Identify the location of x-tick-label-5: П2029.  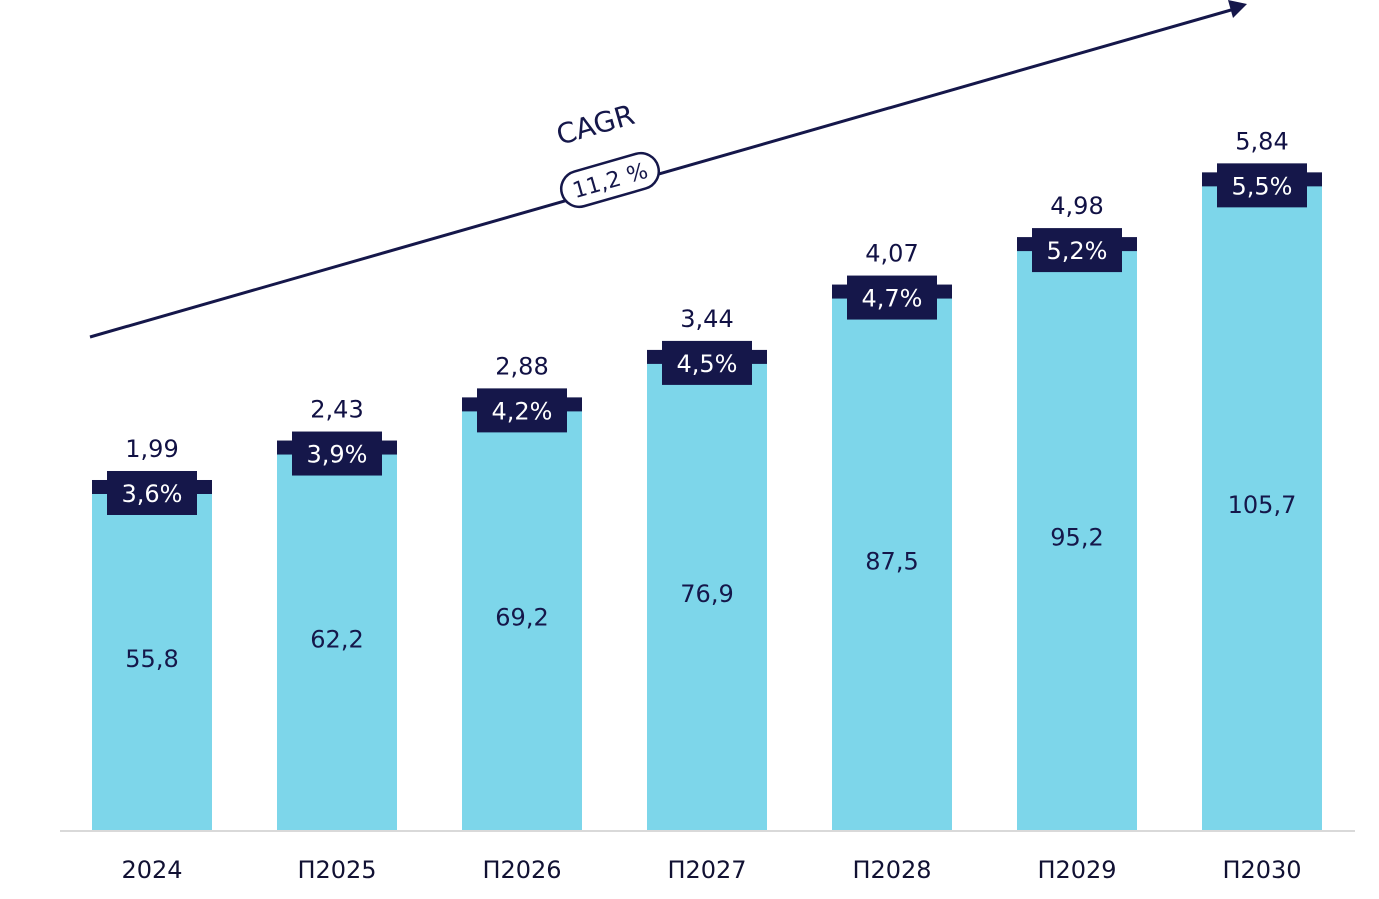
(1076, 870).